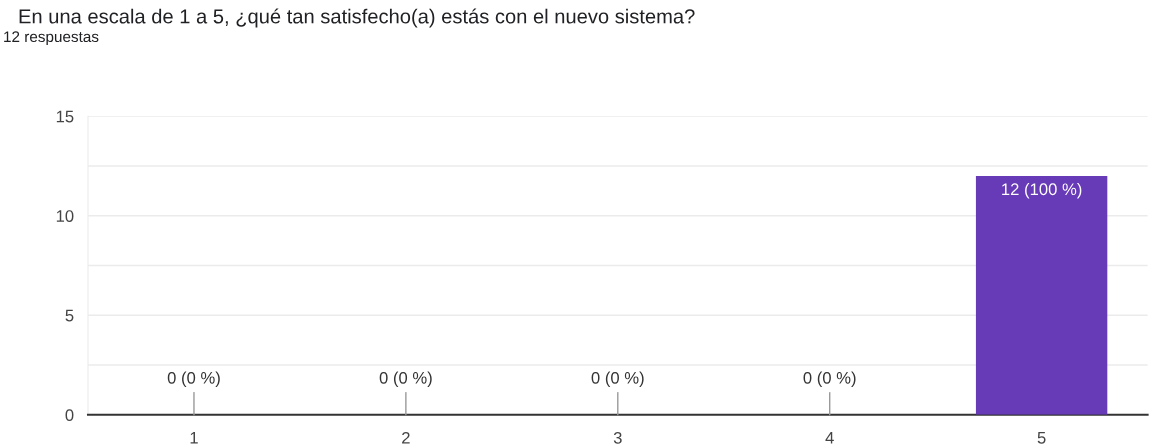 The height and width of the screenshot is (447, 1158). What do you see at coordinates (65, 216) in the screenshot?
I see `y-tick-label: 10` at bounding box center [65, 216].